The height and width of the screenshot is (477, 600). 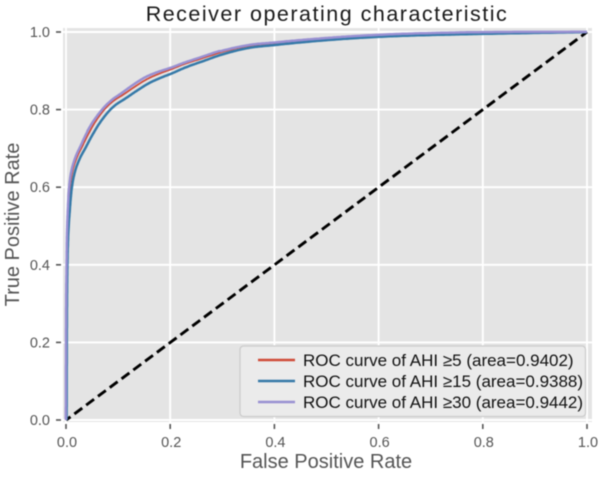 I want to click on svg-text:ROC curve of AHI ≥15 (area=0.9: ROC curve of AHI ≥15 (area=0.9388), so click(x=443, y=381).